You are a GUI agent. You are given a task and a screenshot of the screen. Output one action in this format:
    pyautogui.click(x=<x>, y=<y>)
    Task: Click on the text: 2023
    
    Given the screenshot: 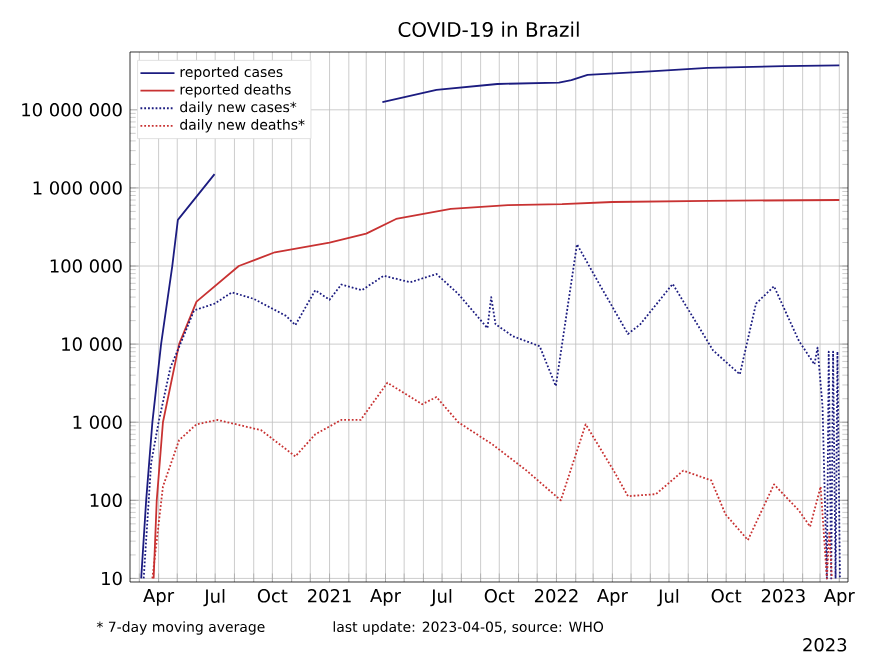 What is the action you would take?
    pyautogui.click(x=825, y=645)
    